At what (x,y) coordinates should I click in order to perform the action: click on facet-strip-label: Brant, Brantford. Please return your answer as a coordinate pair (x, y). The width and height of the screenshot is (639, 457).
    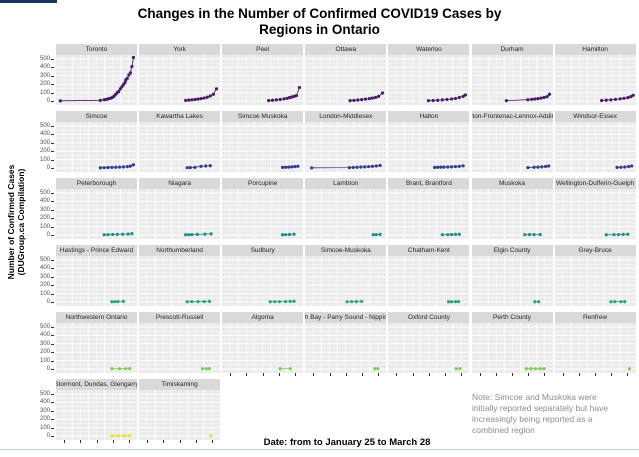
    Looking at the image, I should click on (429, 183).